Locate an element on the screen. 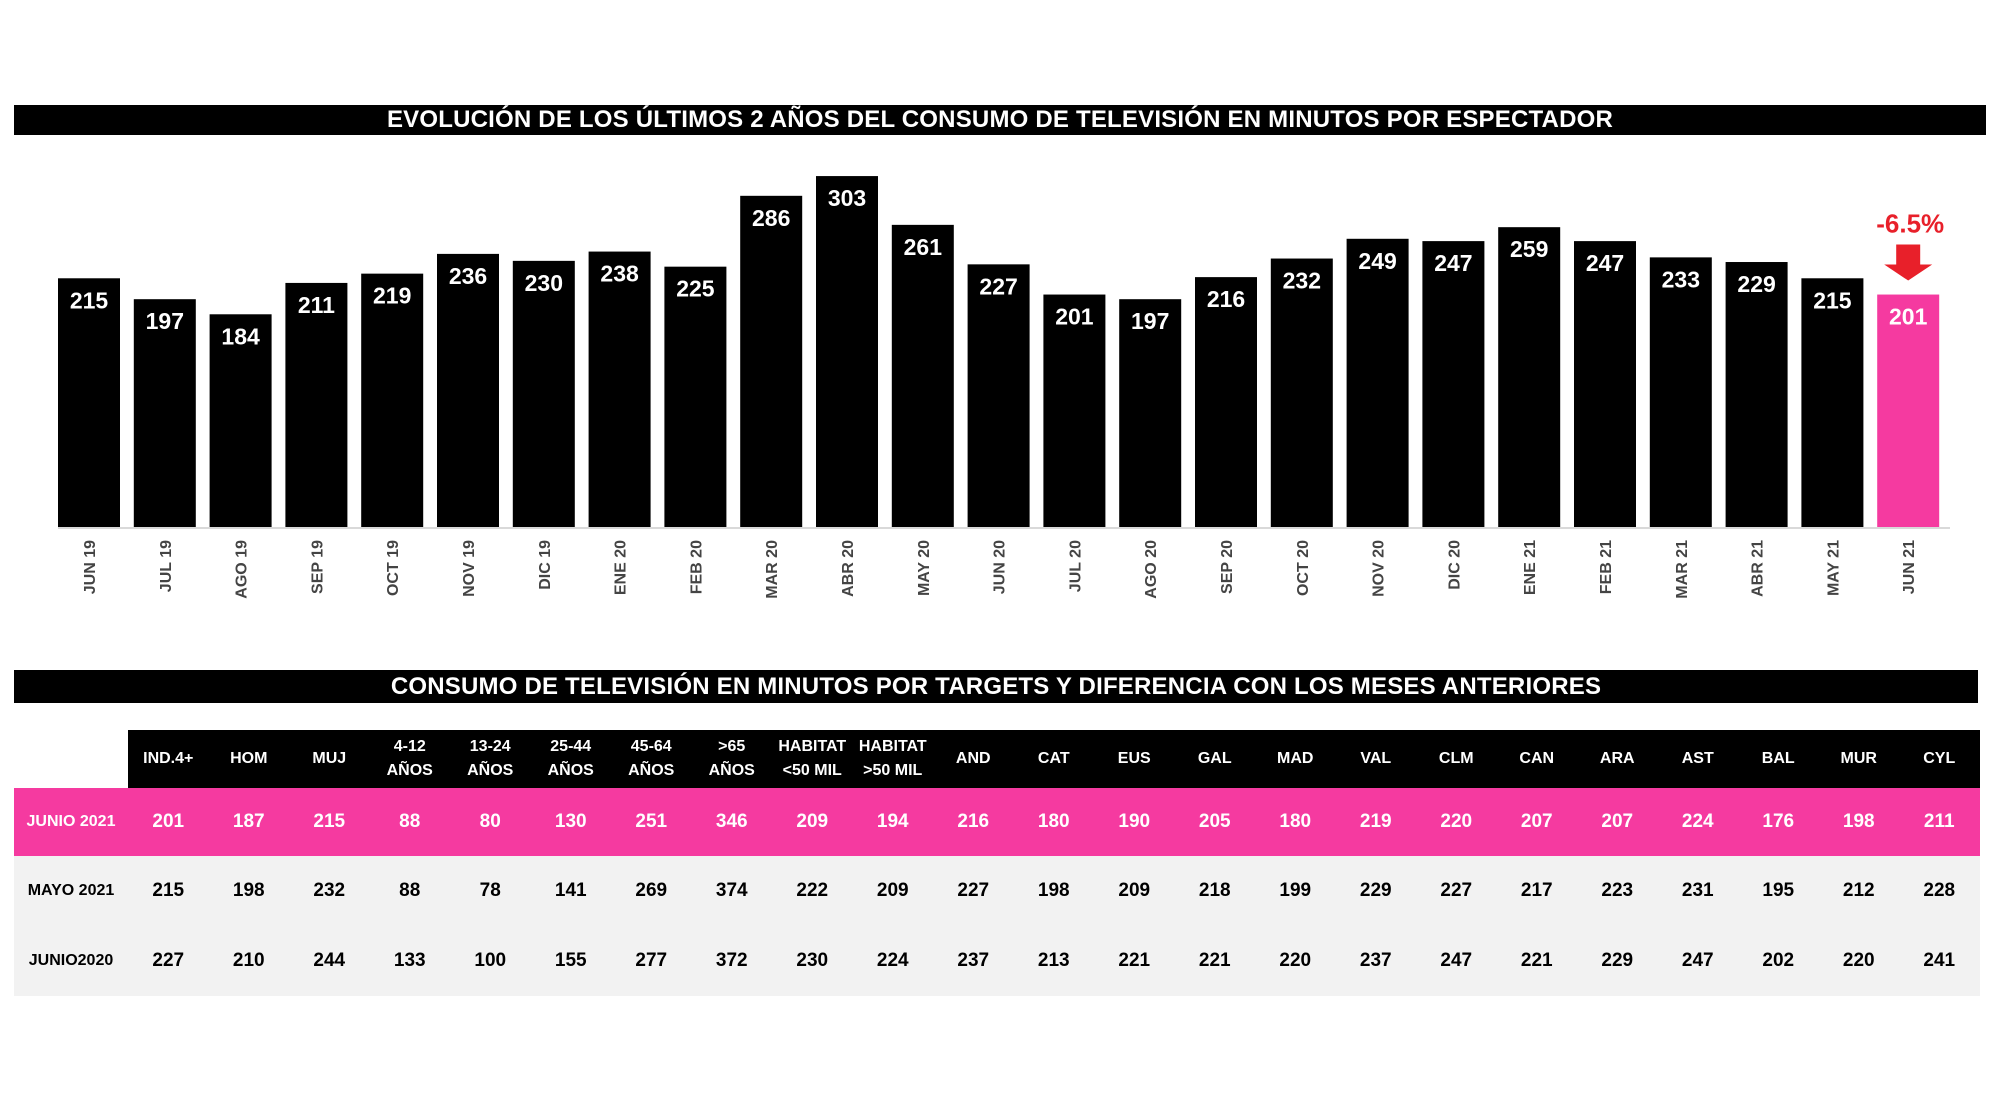 The height and width of the screenshot is (1100, 2000). tick-label-may-21: MAY 21 is located at coordinates (1833, 568).